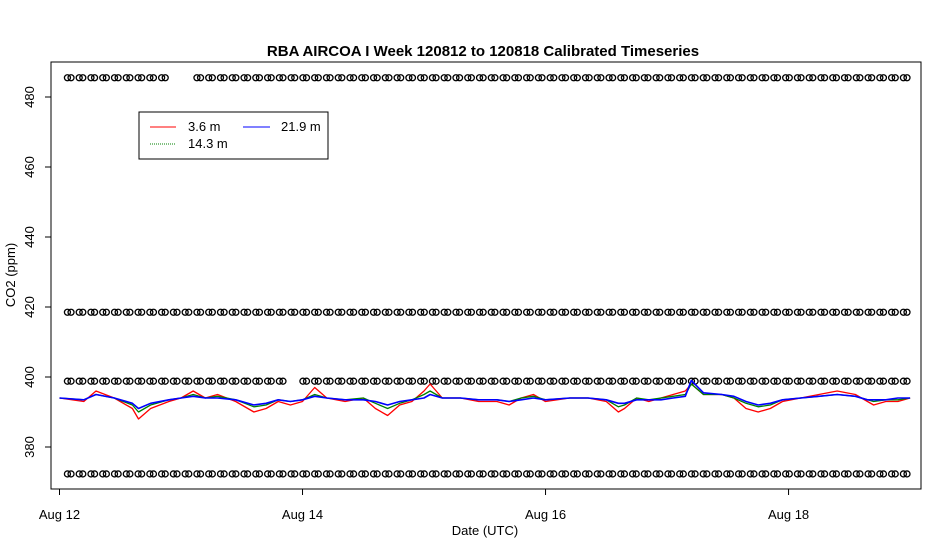 The image size is (936, 540). What do you see at coordinates (545, 514) in the screenshot?
I see `x-tick-label: Aug 16` at bounding box center [545, 514].